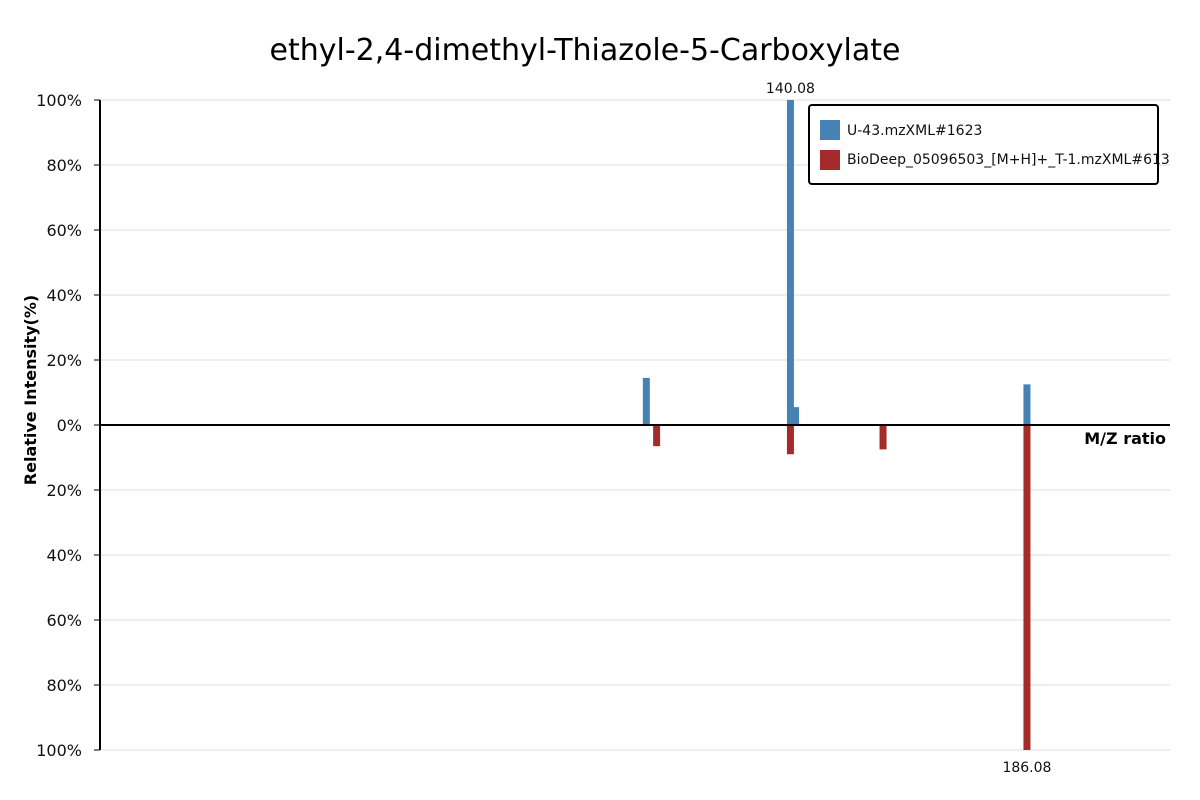 The width and height of the screenshot is (1200, 800). I want to click on legend-box, so click(983, 144).